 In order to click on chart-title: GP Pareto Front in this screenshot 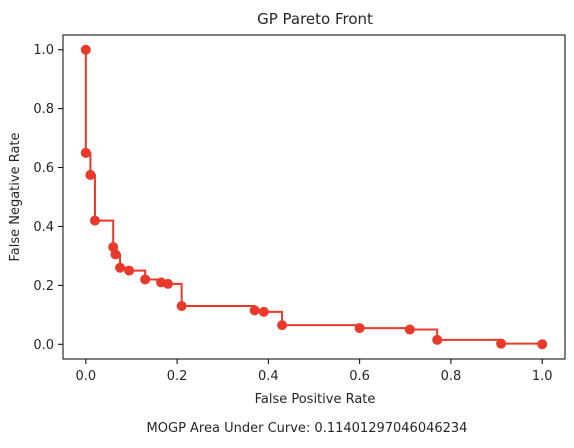, I will do `click(315, 19)`.